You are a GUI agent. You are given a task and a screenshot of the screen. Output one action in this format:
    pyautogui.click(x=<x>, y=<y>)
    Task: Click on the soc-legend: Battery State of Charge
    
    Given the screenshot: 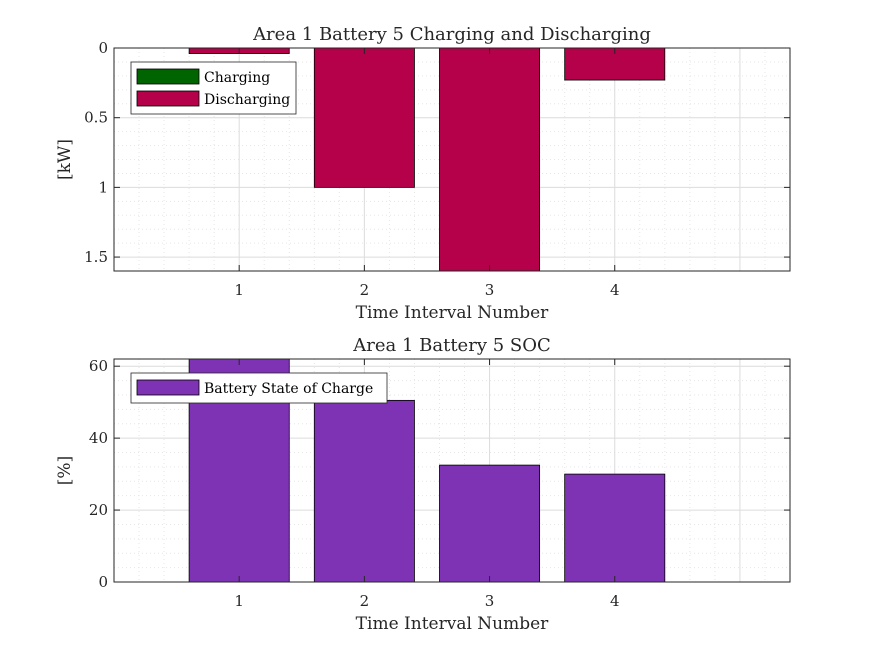 What is the action you would take?
    pyautogui.click(x=259, y=388)
    